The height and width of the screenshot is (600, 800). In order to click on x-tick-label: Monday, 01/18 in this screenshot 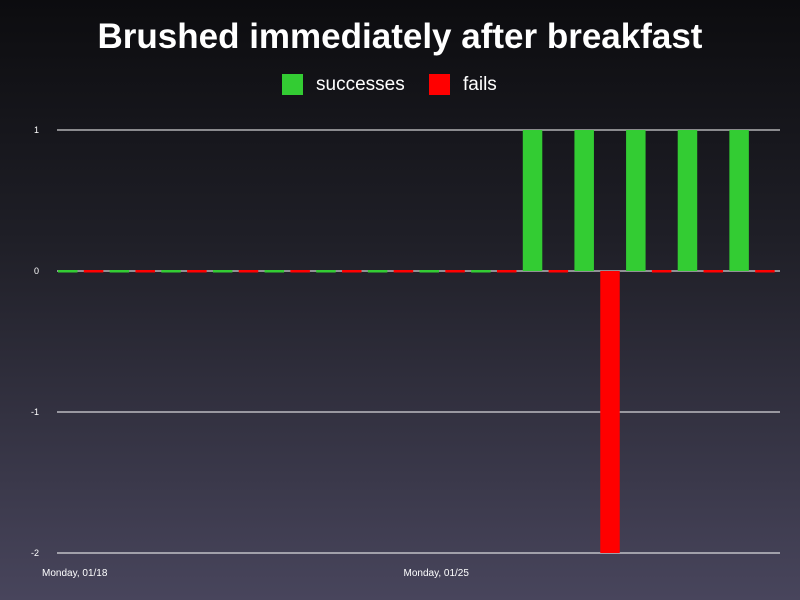, I will do `click(75, 573)`.